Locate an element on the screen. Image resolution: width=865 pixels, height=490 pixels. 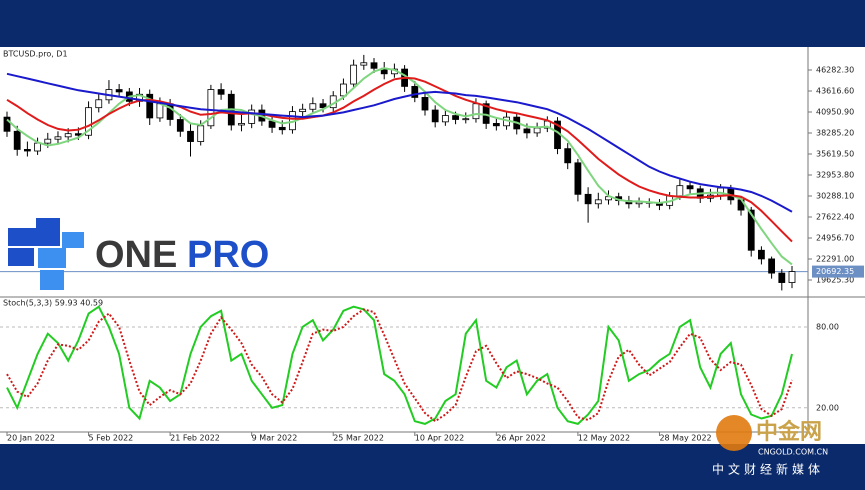
watermark-site: CNGOLD.COM.CN is located at coordinates (793, 452).